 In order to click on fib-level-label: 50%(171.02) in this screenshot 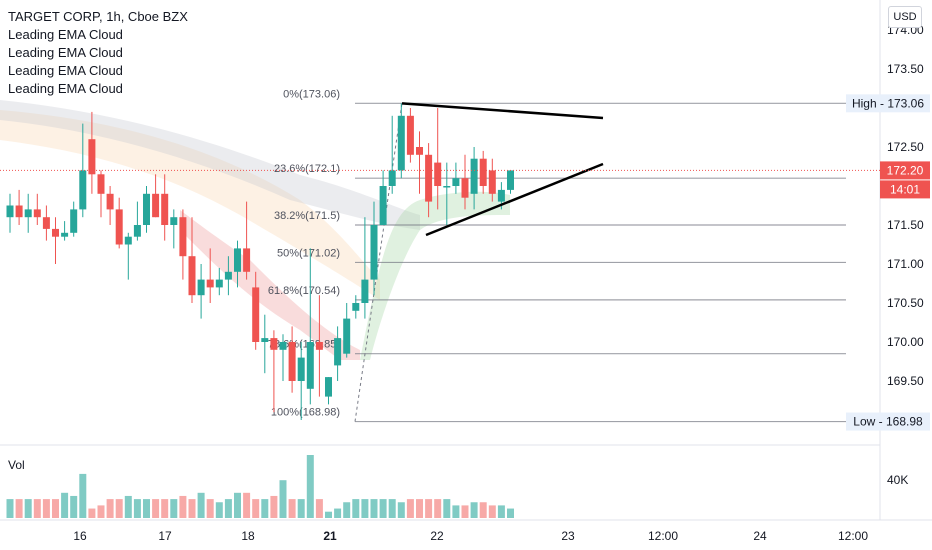, I will do `click(308, 253)`.